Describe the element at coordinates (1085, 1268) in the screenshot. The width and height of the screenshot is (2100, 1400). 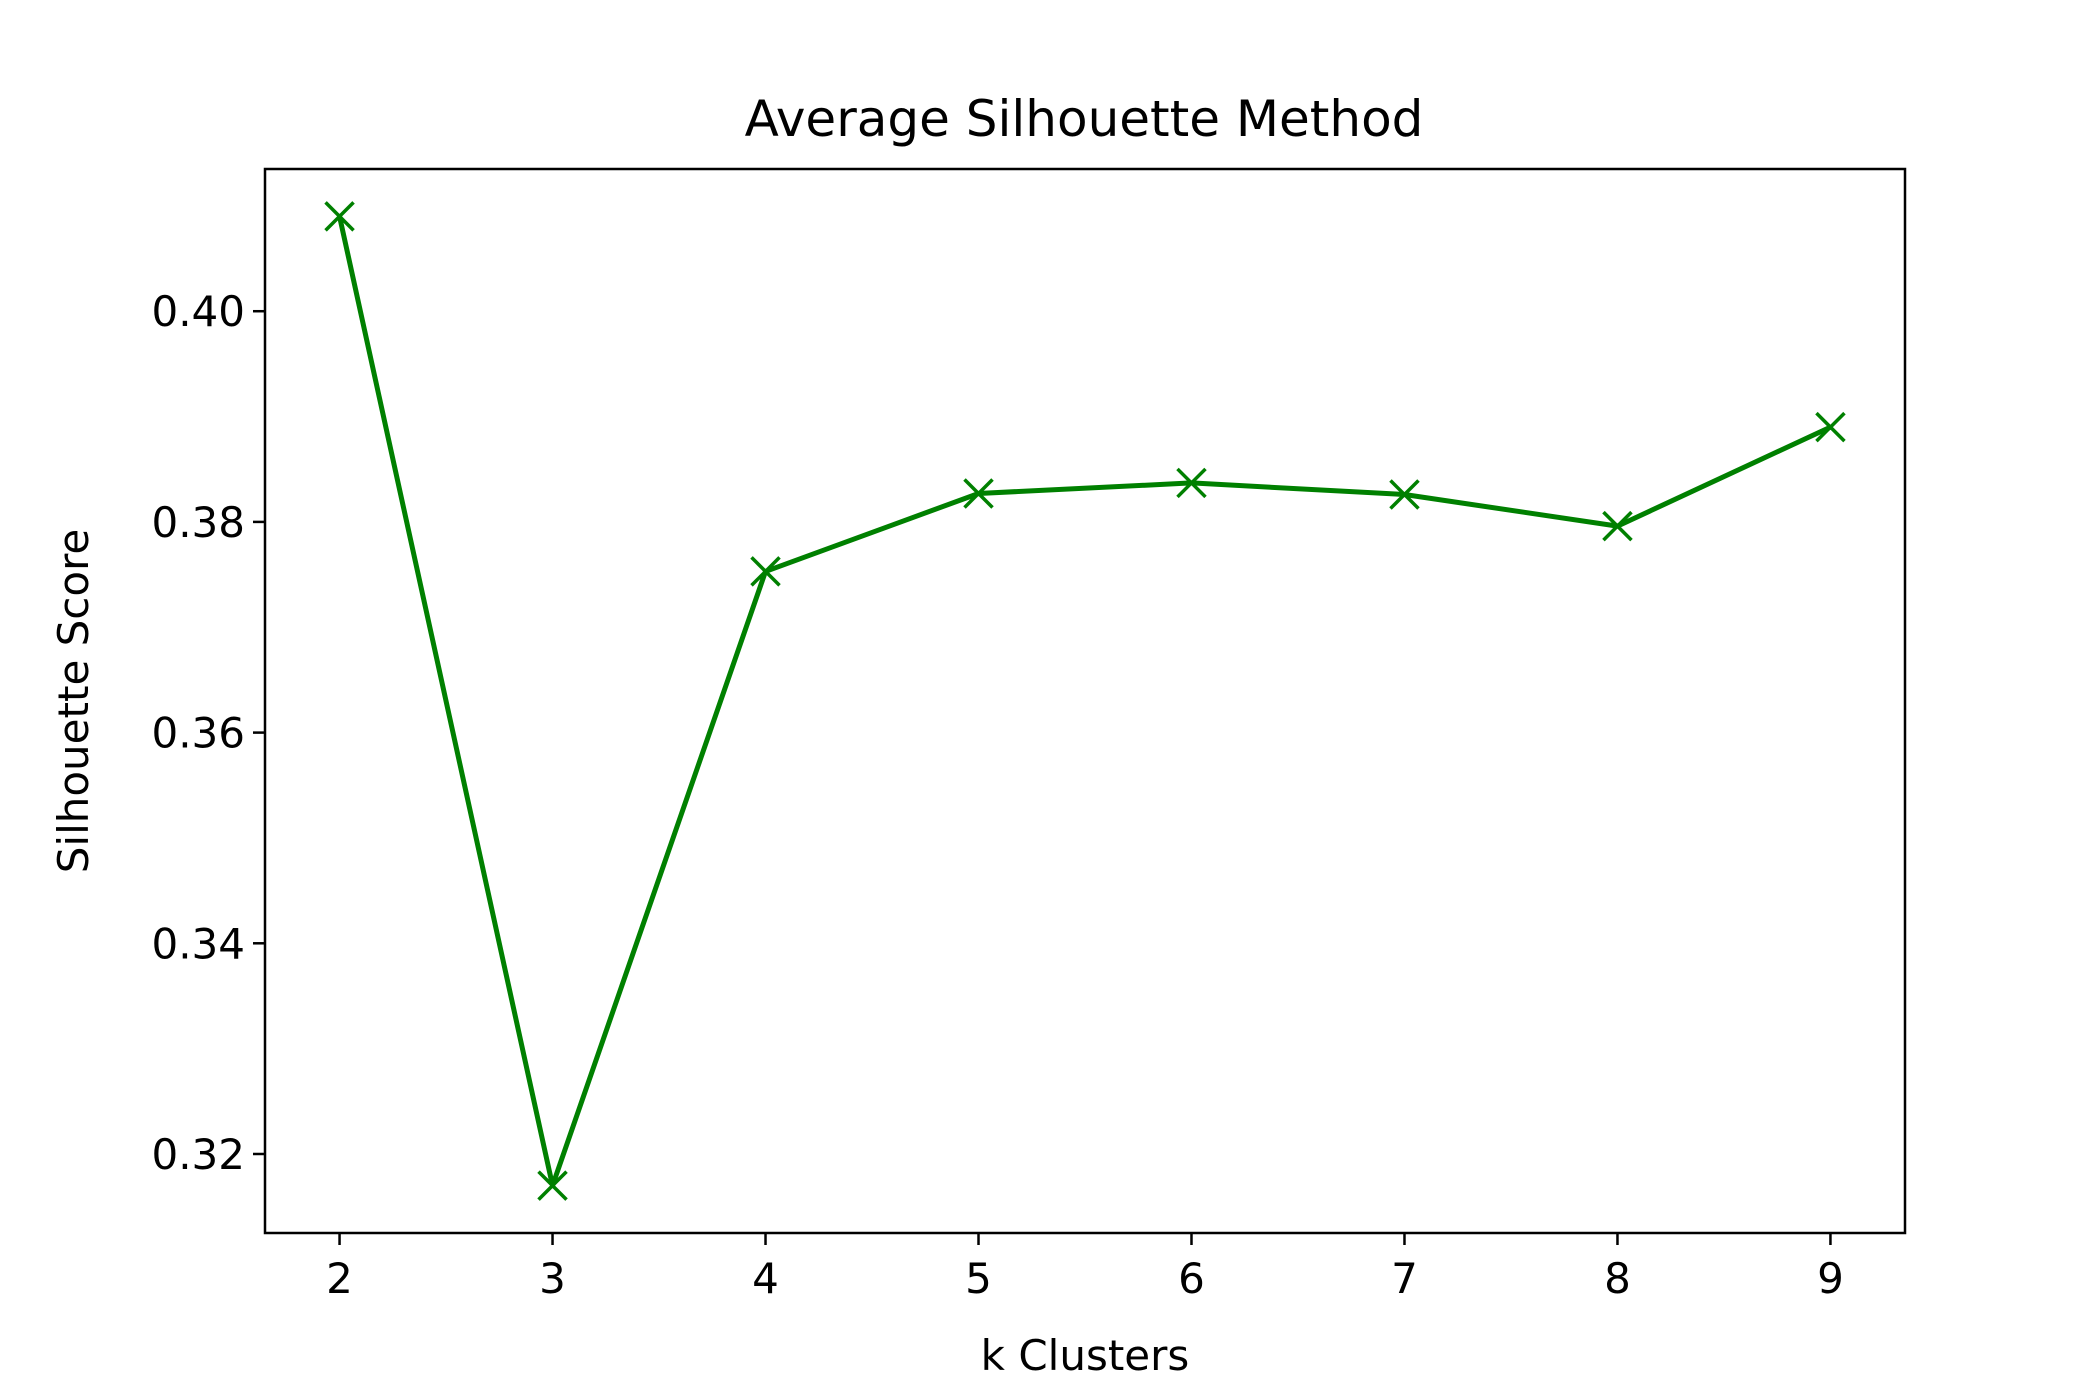
I see `x-axis: 2 3 4 5 6 7 8 9` at that location.